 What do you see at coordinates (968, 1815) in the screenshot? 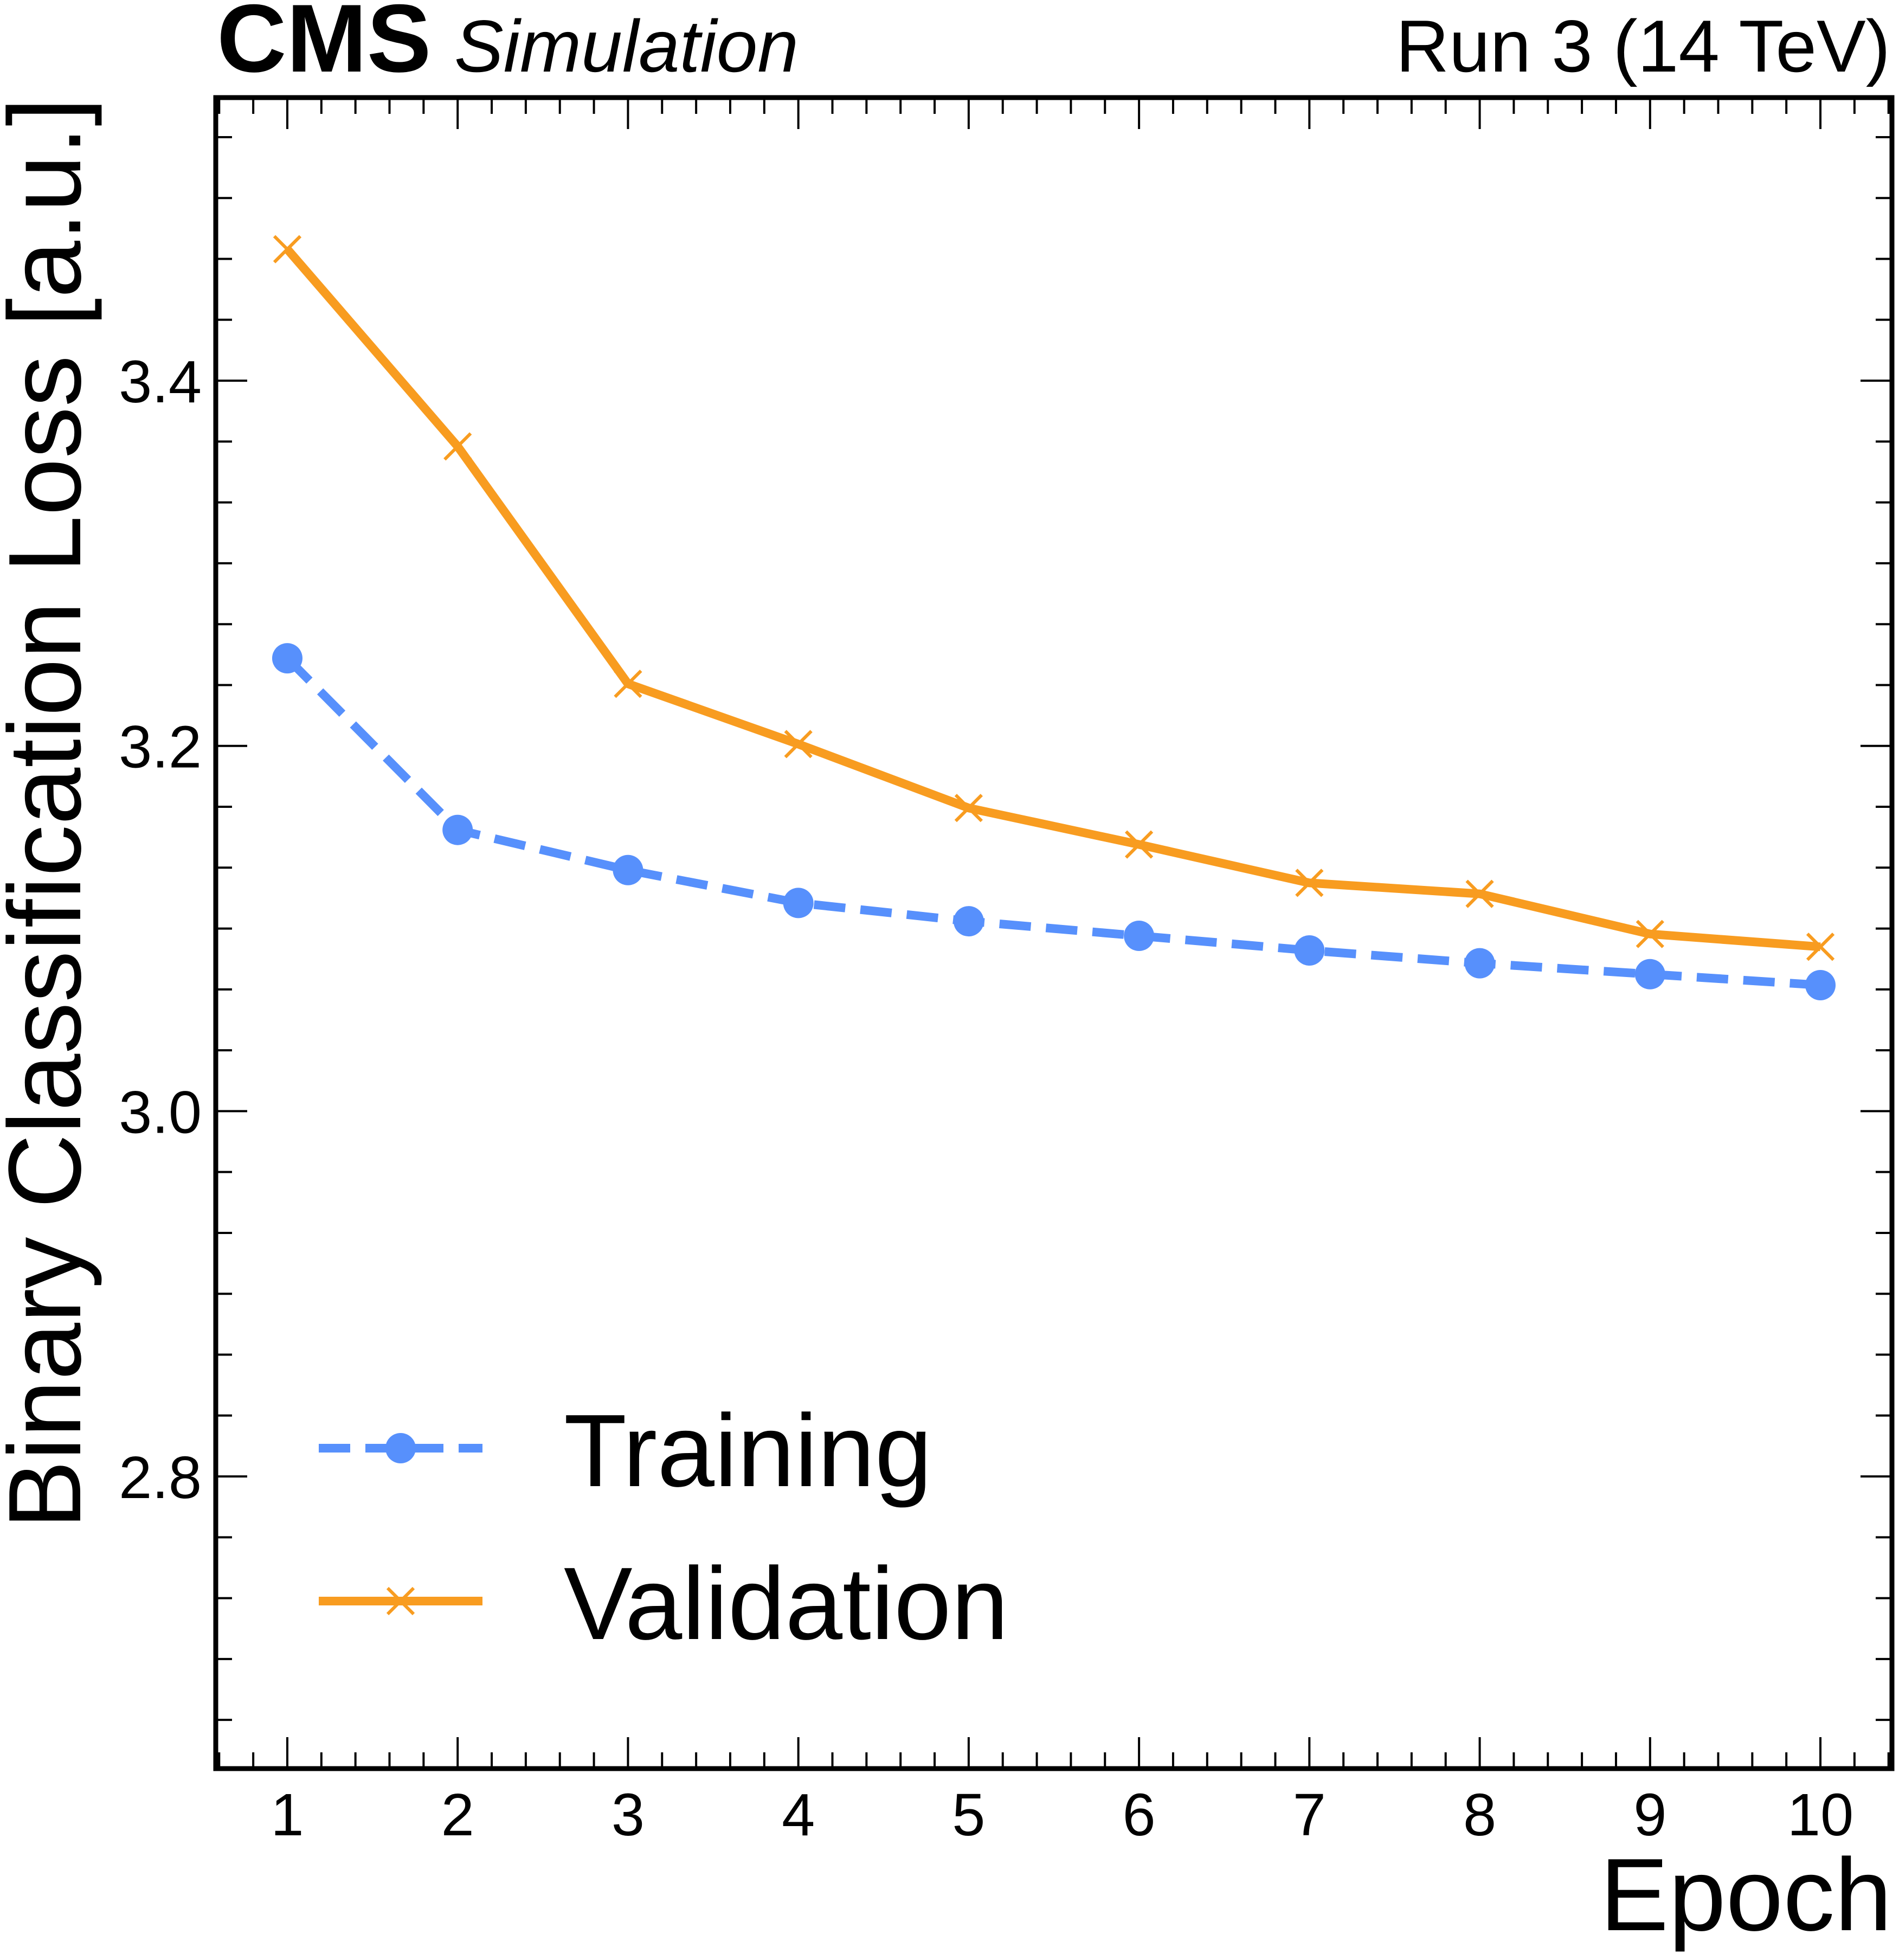
I see `x-tick-label: 5` at bounding box center [968, 1815].